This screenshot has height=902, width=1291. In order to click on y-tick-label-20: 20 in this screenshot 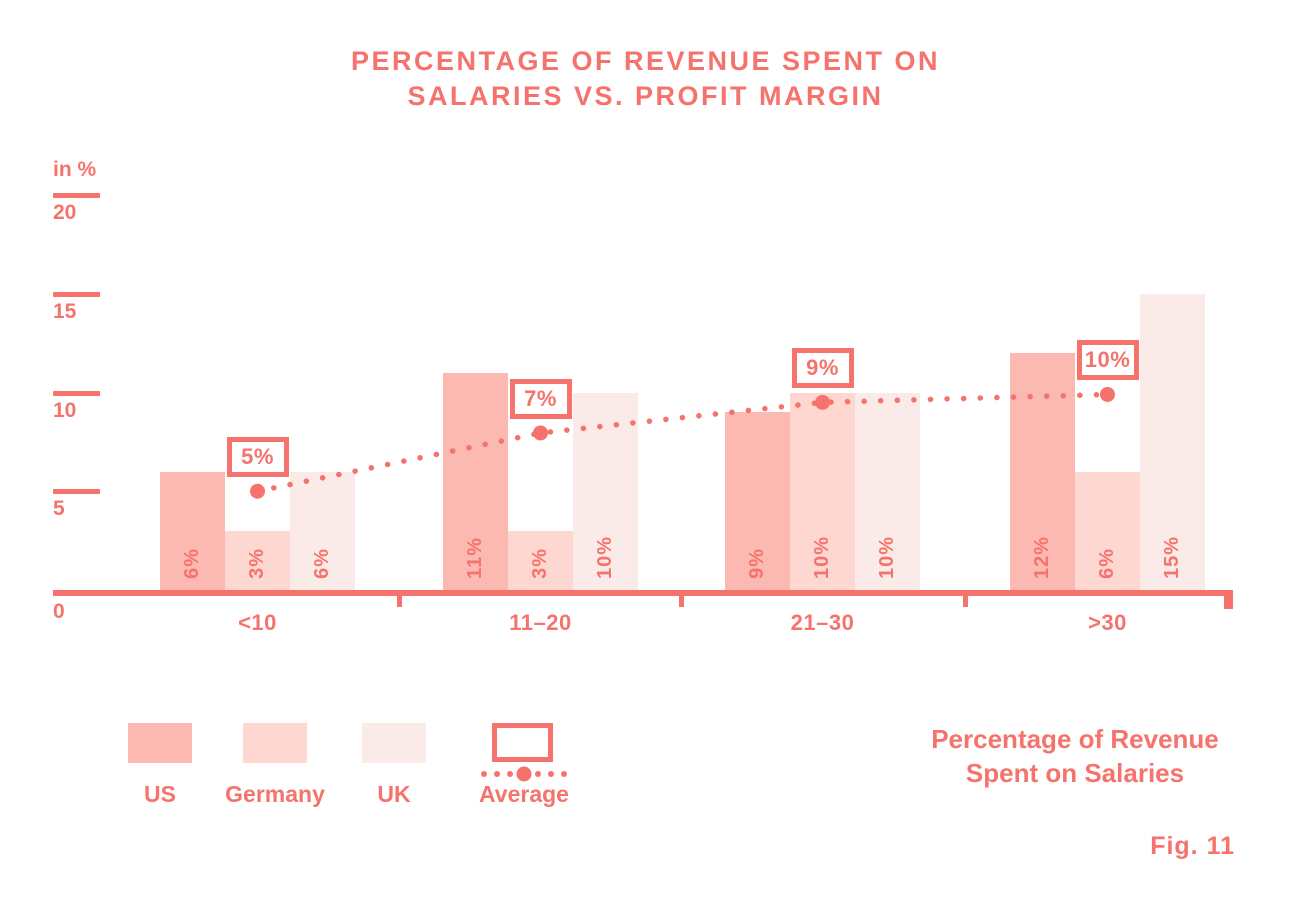, I will do `click(65, 212)`.